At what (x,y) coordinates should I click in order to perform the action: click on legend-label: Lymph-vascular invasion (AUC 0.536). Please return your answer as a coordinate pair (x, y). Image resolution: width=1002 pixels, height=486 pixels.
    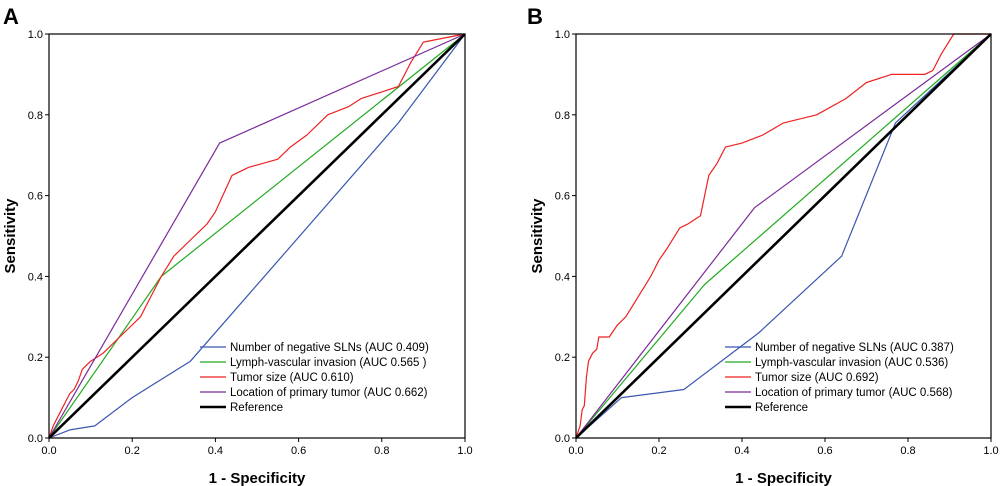
    Looking at the image, I should click on (851, 363).